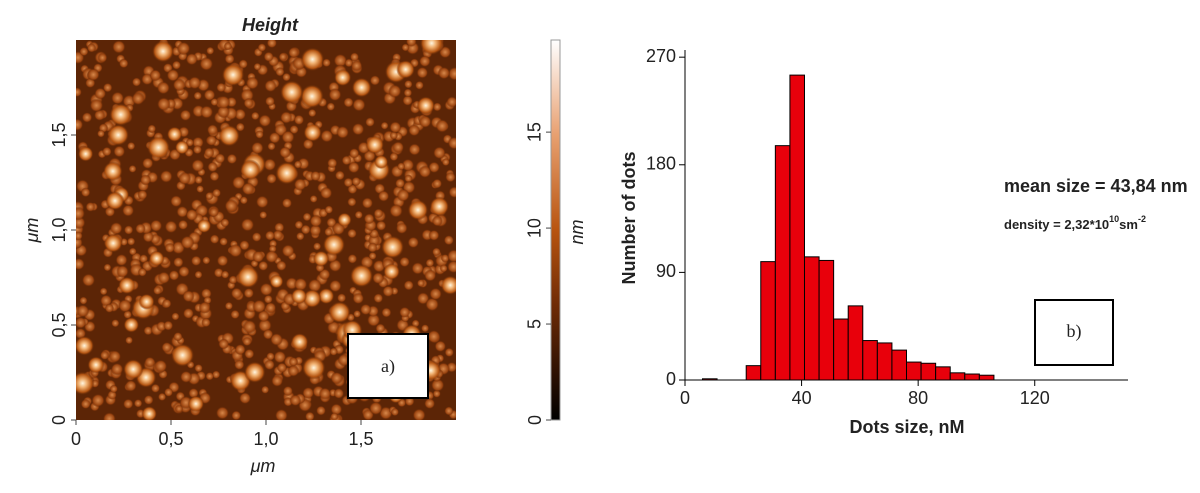 The image size is (1200, 493). What do you see at coordinates (1114, 219) in the screenshot?
I see `annotation-part: 10` at bounding box center [1114, 219].